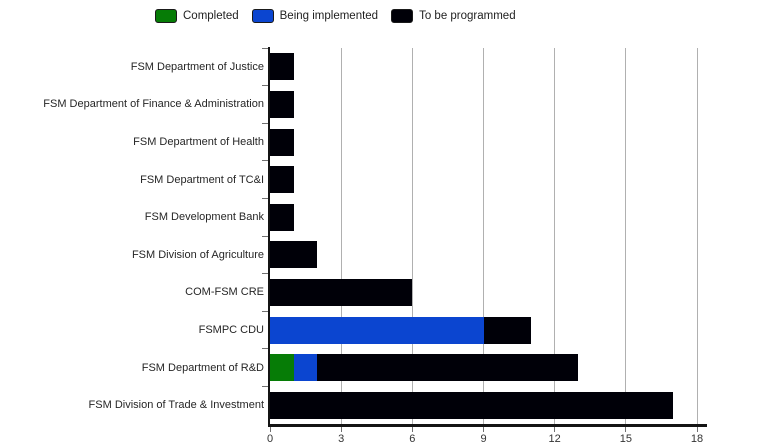 This screenshot has width=773, height=447. I want to click on legend-swatch-being-implemented, so click(262, 16).